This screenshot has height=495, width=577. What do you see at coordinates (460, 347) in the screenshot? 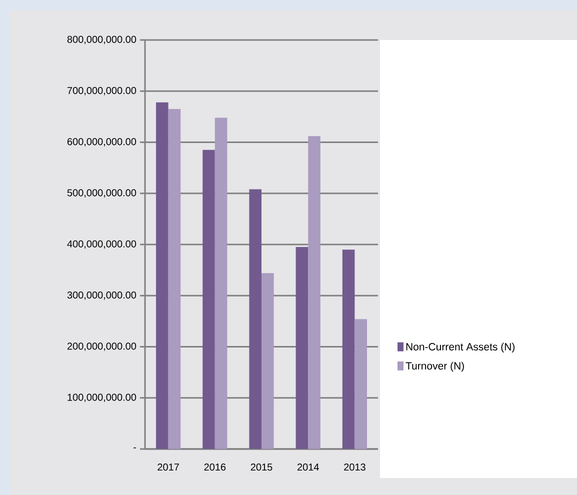
I see `legend-label: Non-Current Assets (N)` at bounding box center [460, 347].